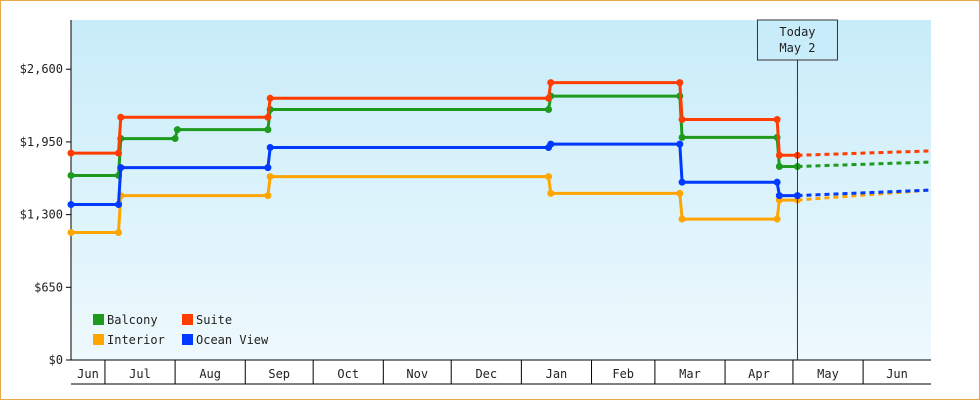  Describe the element at coordinates (828, 374) in the screenshot. I see `x-tick-label: May` at that location.